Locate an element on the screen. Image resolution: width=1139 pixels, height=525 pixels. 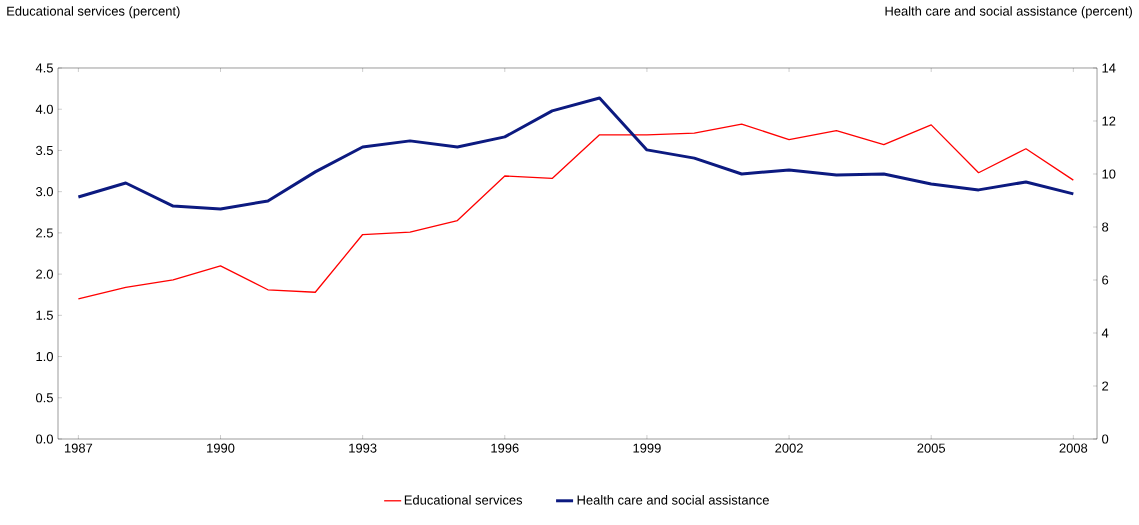
y-tick-label: 4.5 is located at coordinates (44, 68).